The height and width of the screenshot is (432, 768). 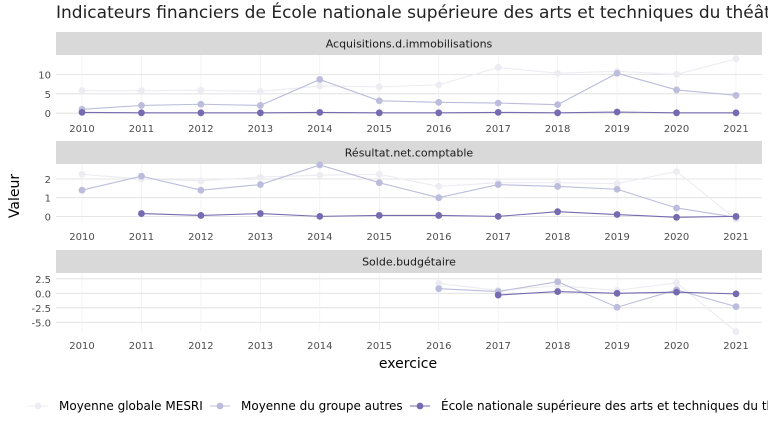 What do you see at coordinates (43, 294) in the screenshot?
I see `y-tick-label: 0.0` at bounding box center [43, 294].